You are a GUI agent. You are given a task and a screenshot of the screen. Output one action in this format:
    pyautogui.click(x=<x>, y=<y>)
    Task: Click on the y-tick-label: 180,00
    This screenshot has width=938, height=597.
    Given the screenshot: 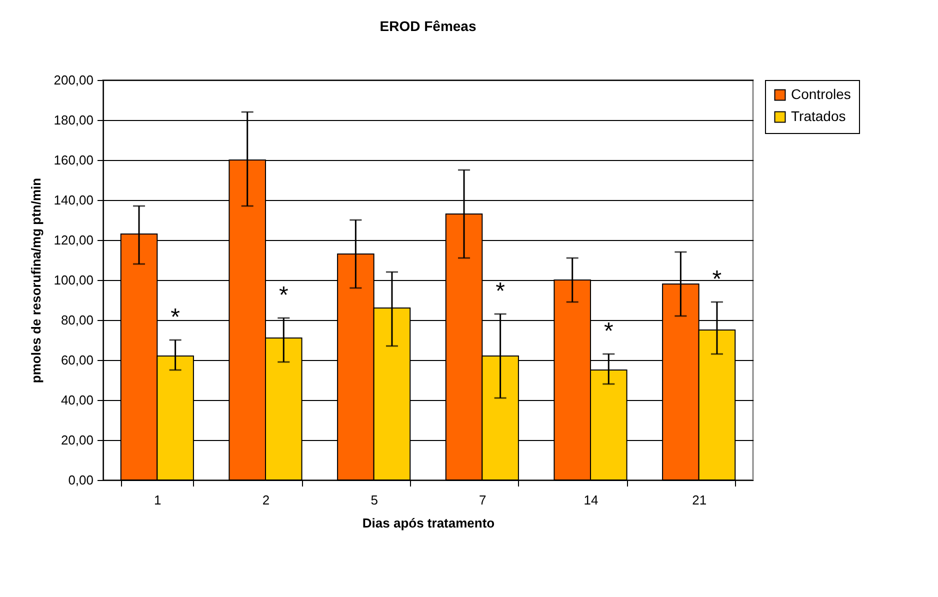 What is the action you would take?
    pyautogui.click(x=74, y=120)
    